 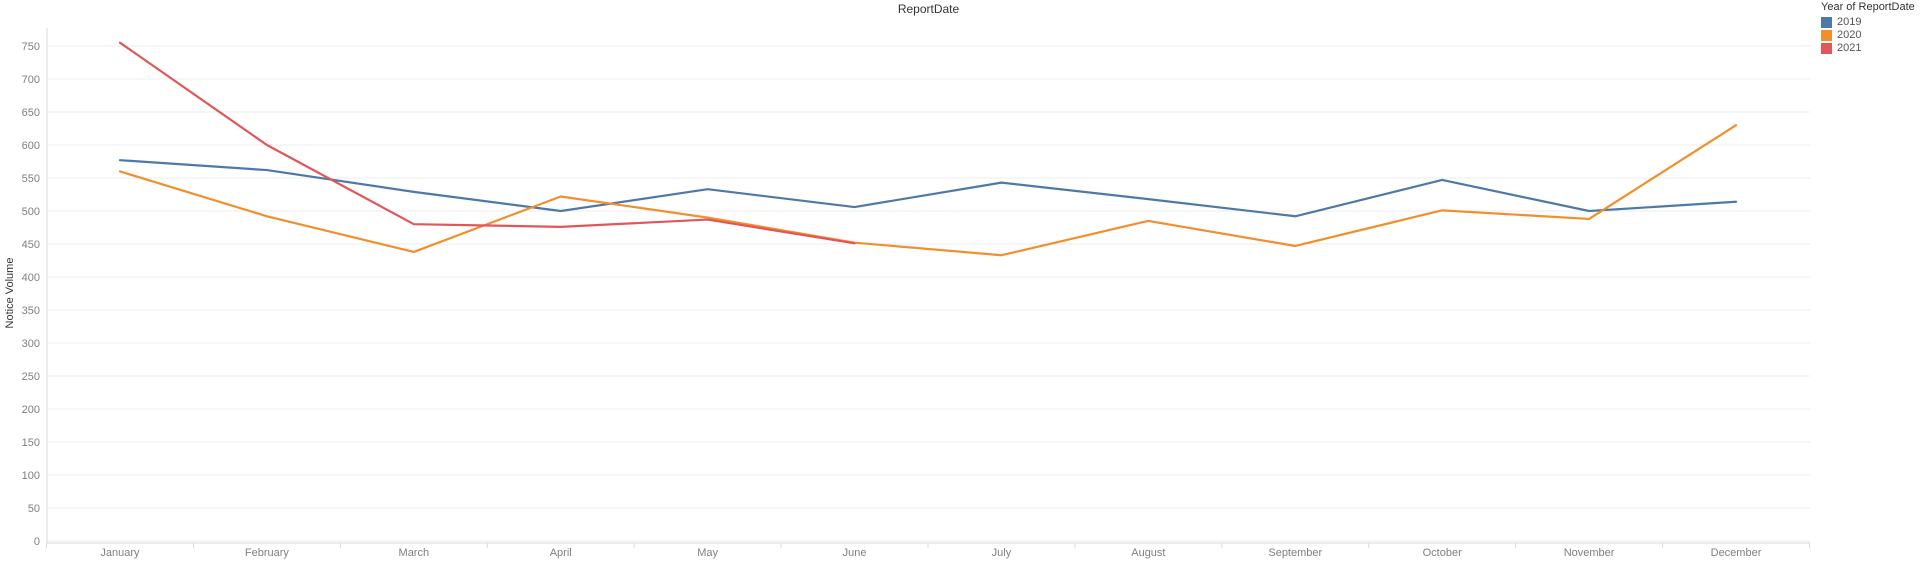 I want to click on x-tick-label: June, so click(x=855, y=553).